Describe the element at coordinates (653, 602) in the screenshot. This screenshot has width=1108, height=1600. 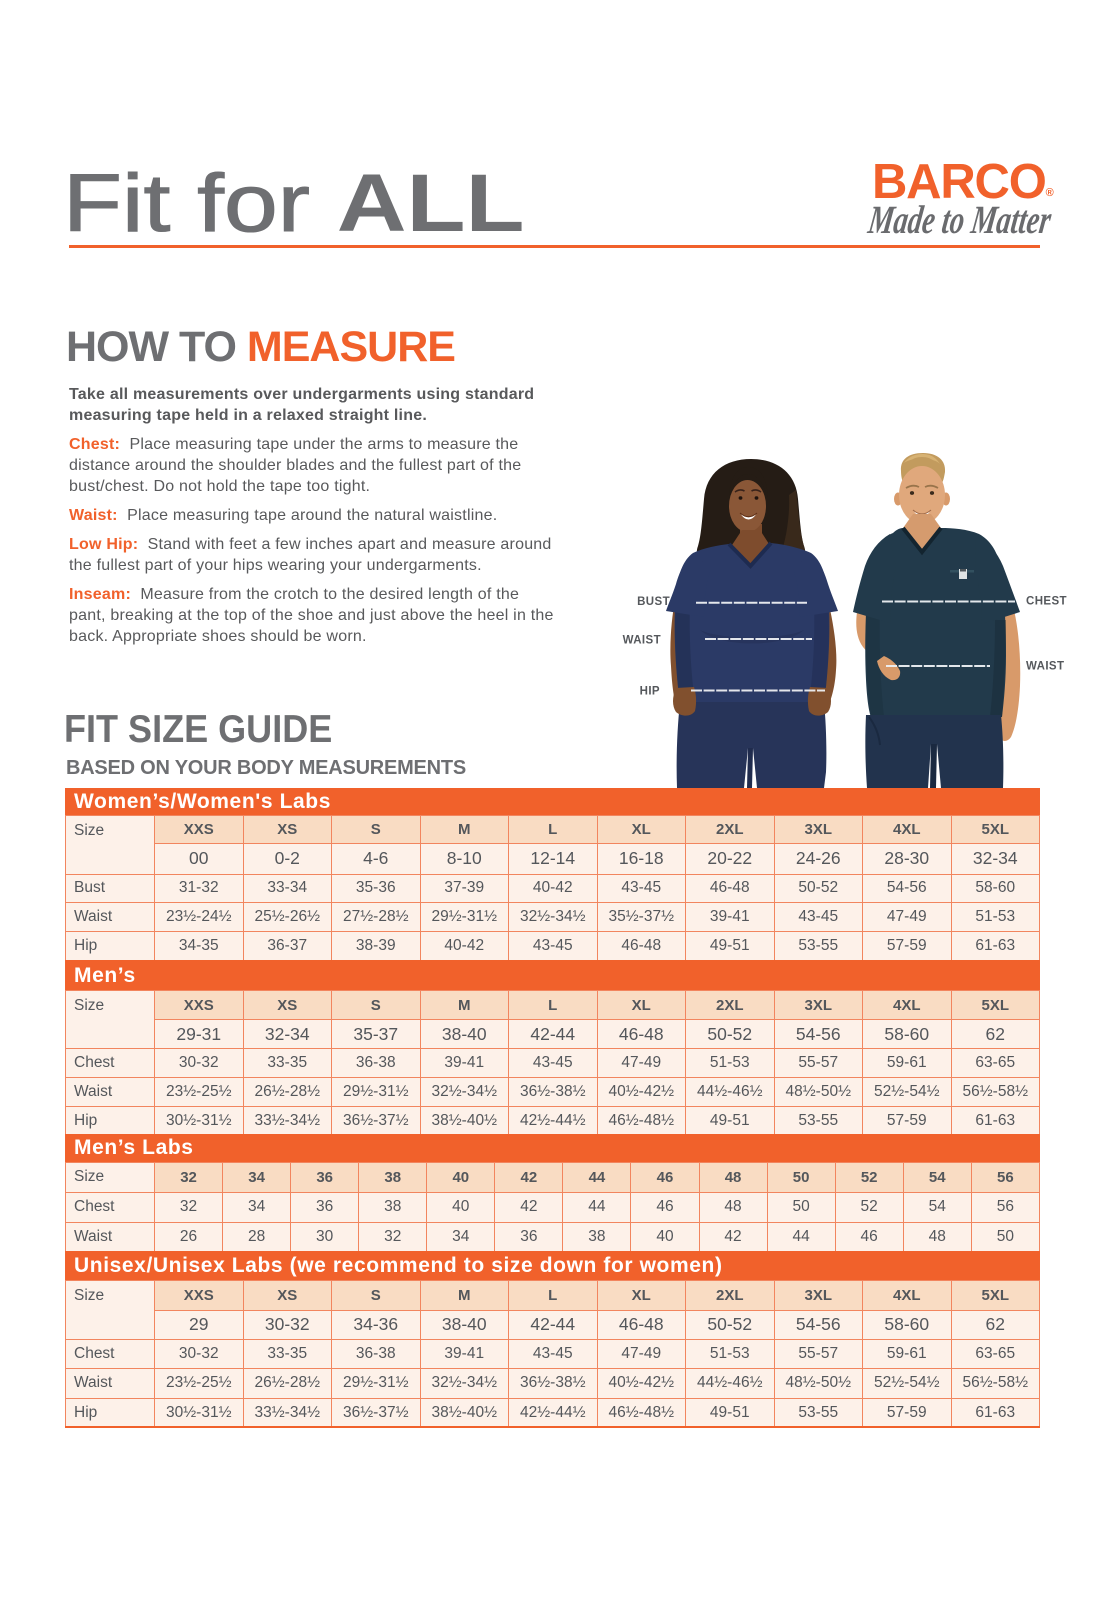
I see `svg-text: BUST` at that location.